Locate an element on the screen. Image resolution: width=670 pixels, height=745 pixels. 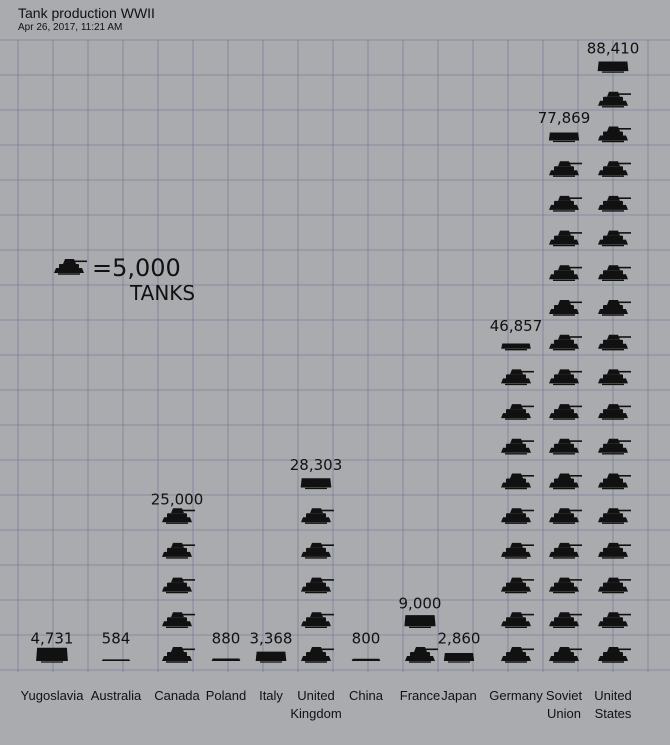
value-label: 3,368 is located at coordinates (271, 638).